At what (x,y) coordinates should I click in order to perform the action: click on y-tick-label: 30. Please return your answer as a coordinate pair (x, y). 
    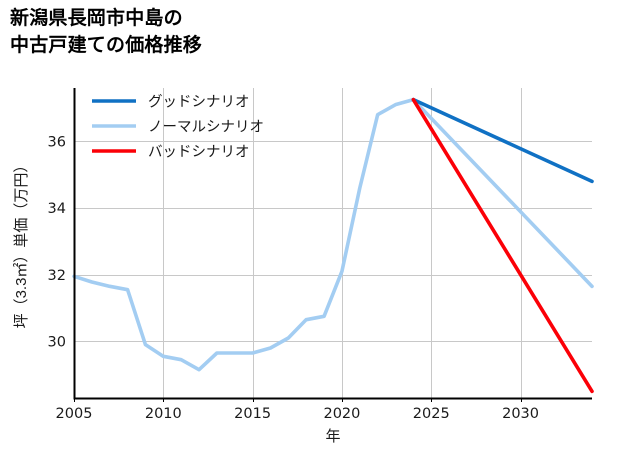
    Looking at the image, I should click on (57, 343).